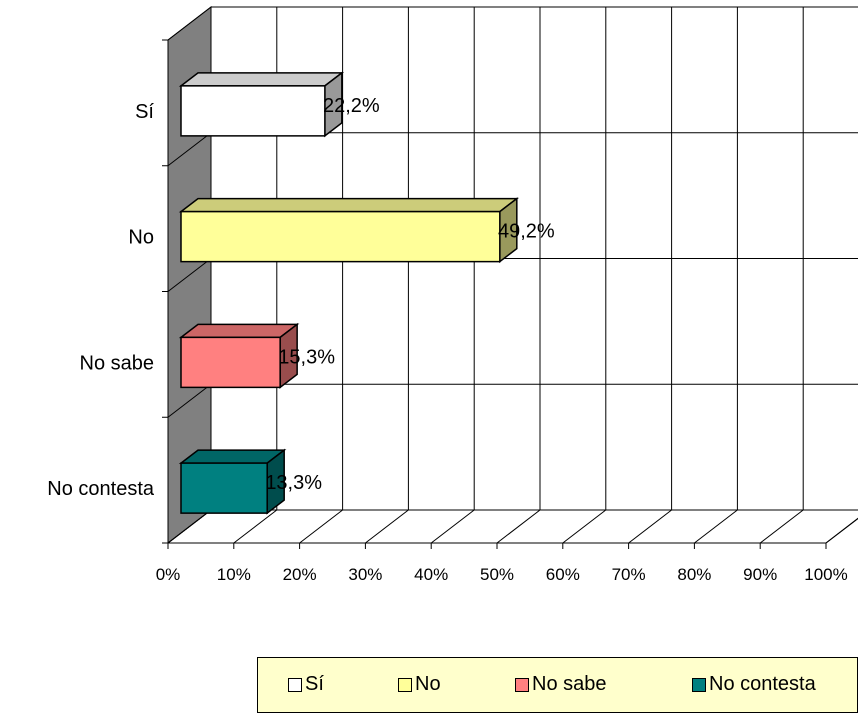 Image resolution: width=858 pixels, height=715 pixels. Describe the element at coordinates (629, 574) in the screenshot. I see `x-tick-label: 70%` at that location.